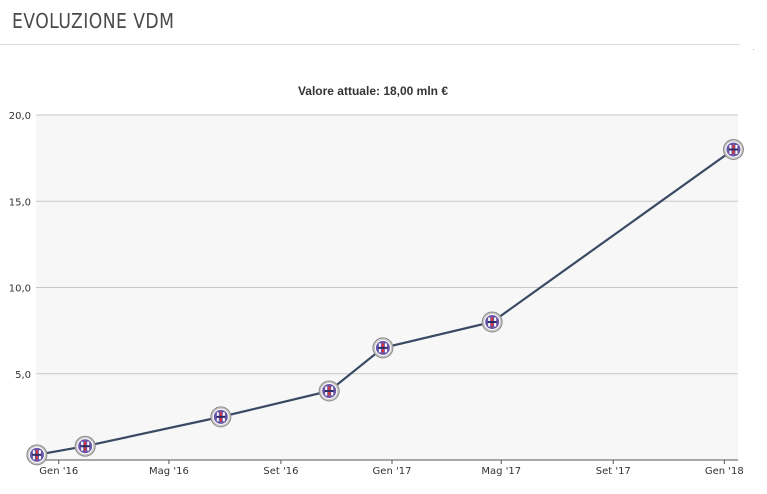 Image resolution: width=767 pixels, height=494 pixels. Describe the element at coordinates (280, 471) in the screenshot. I see `x-tick-label: Set '16` at that location.